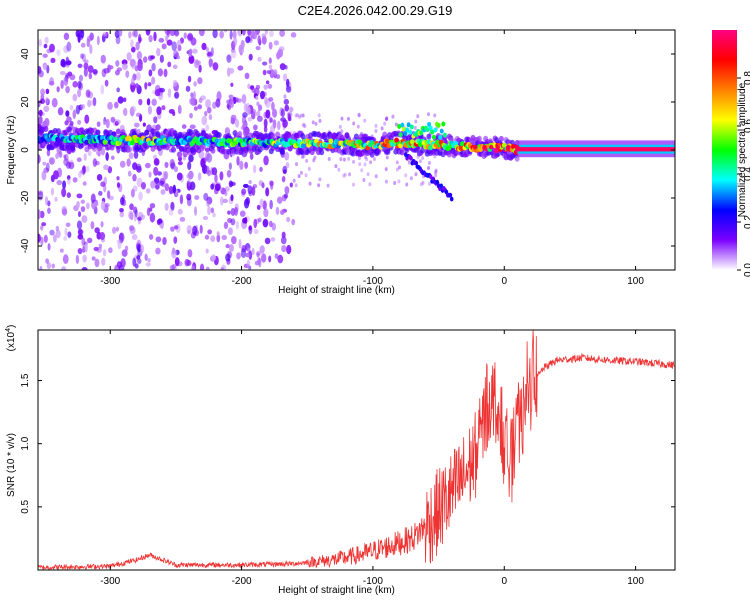 The width and height of the screenshot is (750, 600). Describe the element at coordinates (504, 281) in the screenshot. I see `x-tick-label: 0` at that location.